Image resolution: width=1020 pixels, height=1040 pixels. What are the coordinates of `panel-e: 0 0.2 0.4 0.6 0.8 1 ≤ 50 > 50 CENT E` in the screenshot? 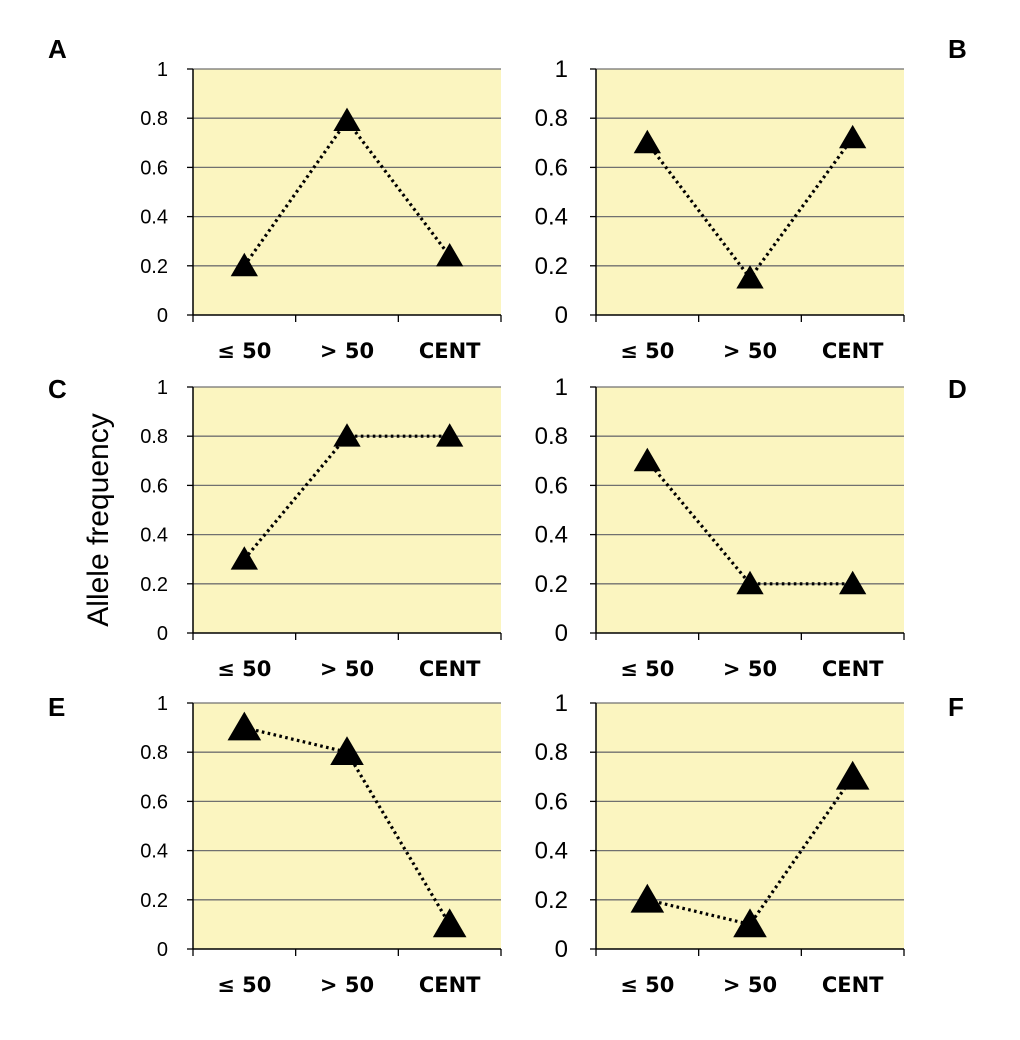 It's located at (275, 844).